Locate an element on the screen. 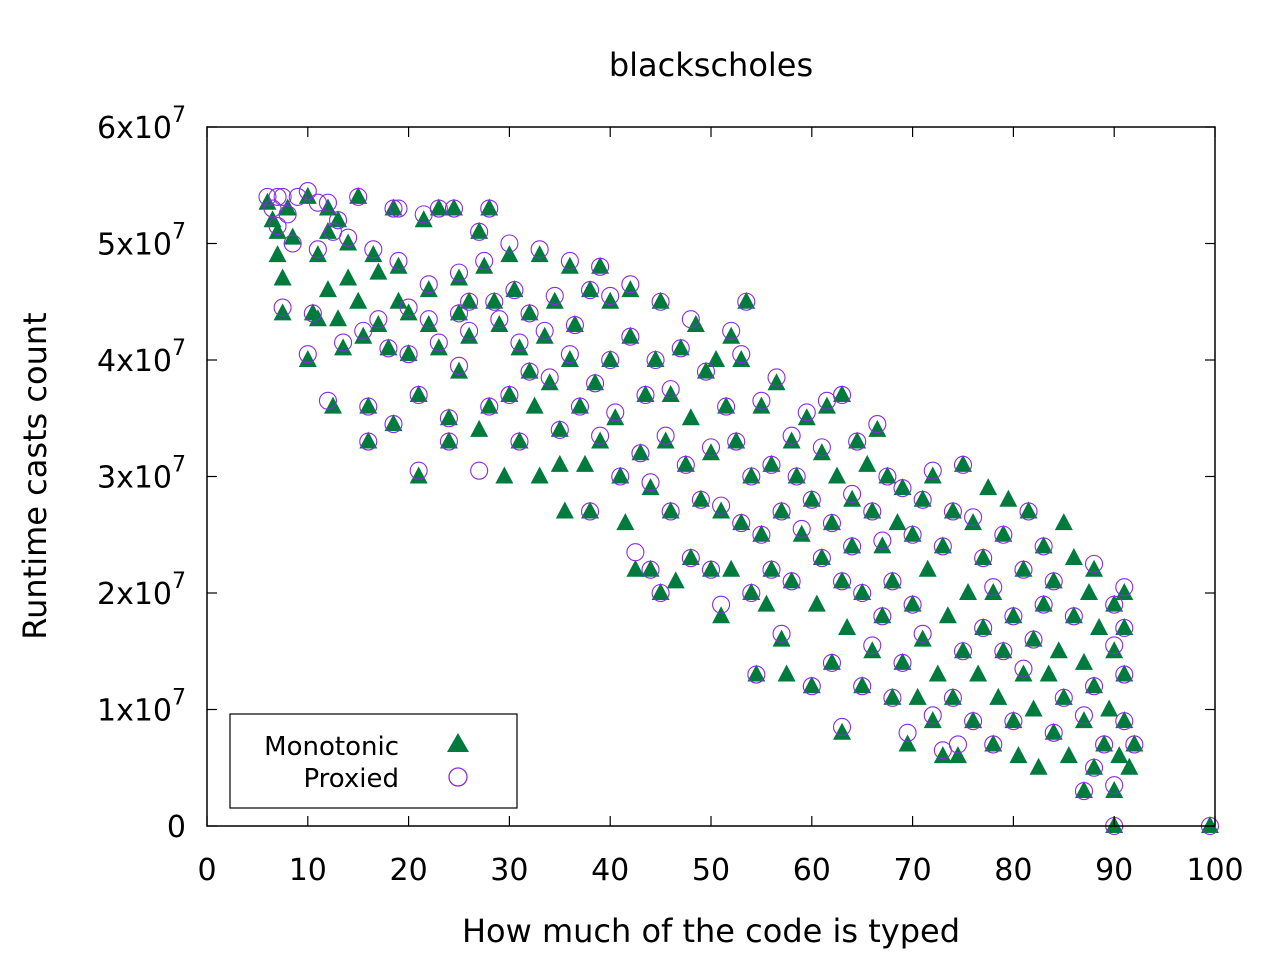  legend-label-proxied: Proxied is located at coordinates (351, 779).